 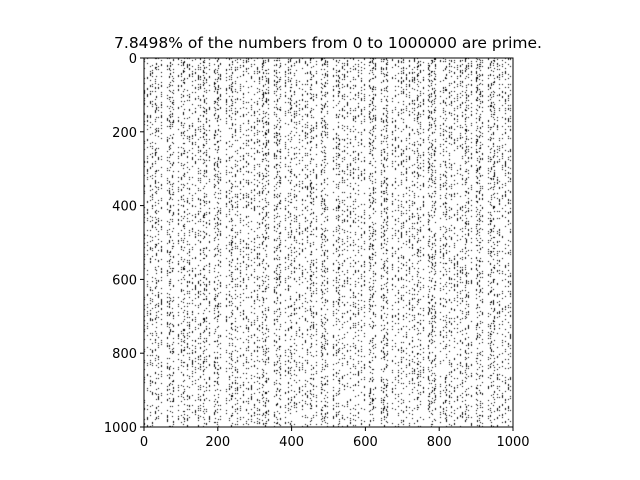 I want to click on y-tick-label: 0, so click(x=133, y=59).